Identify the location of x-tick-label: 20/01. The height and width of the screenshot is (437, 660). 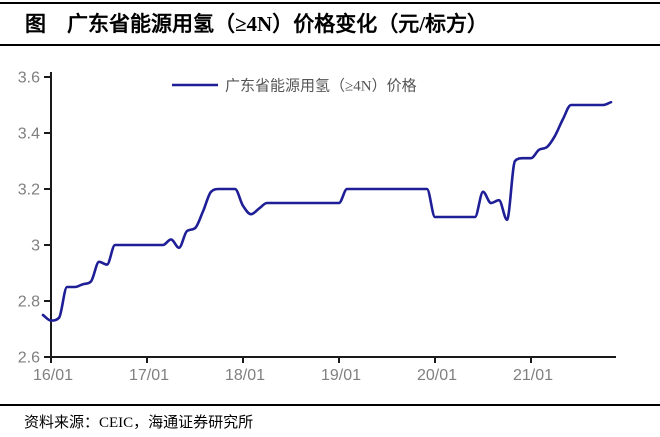
(437, 375).